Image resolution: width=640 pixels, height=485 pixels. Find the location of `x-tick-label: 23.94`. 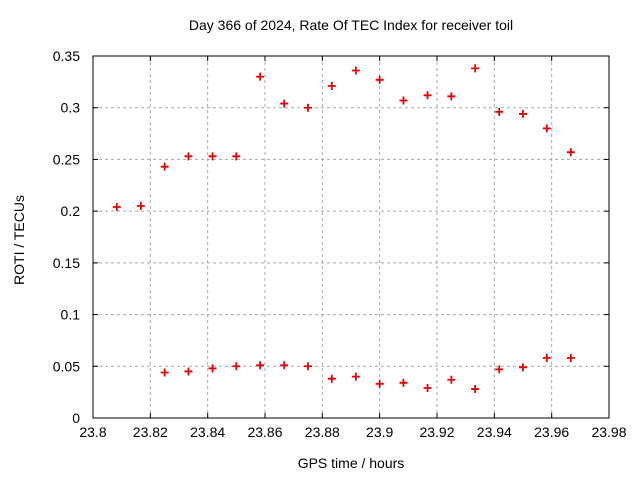

x-tick-label: 23.94 is located at coordinates (494, 432).